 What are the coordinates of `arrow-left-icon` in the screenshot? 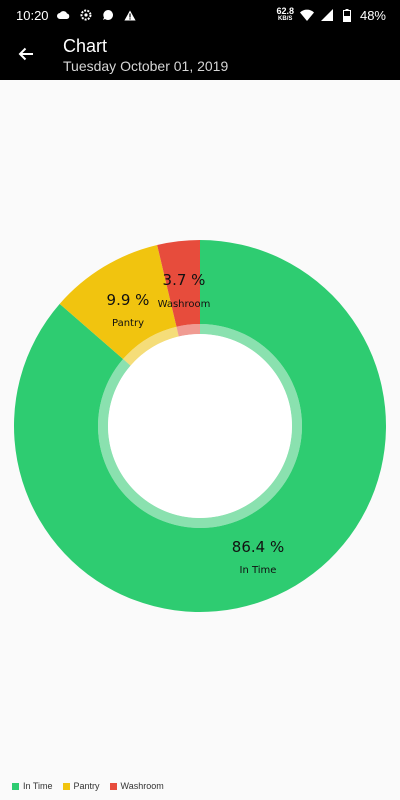 It's located at (25, 54).